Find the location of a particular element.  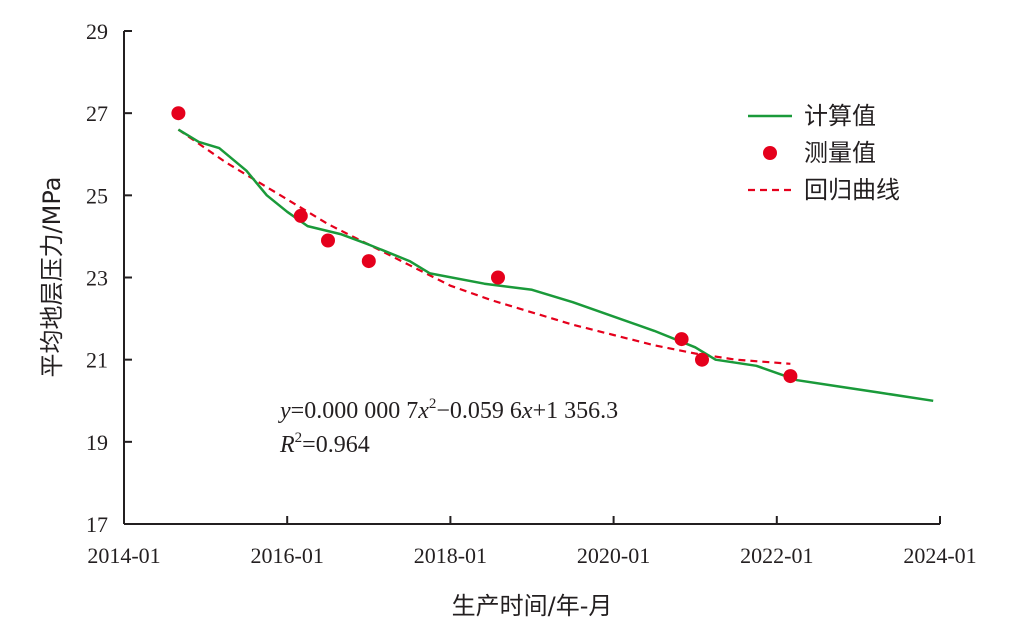

x-tick-label: 2024-01 is located at coordinates (939, 555).